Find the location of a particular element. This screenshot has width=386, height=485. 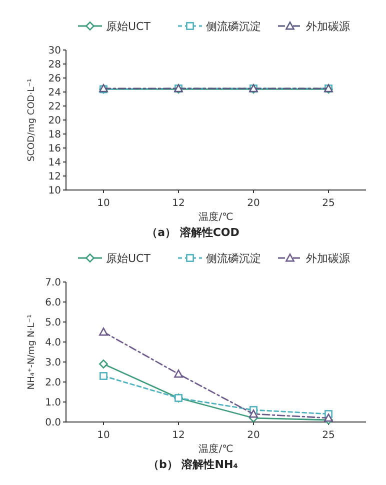

y-tick-label: 6.0 is located at coordinates (53, 303).